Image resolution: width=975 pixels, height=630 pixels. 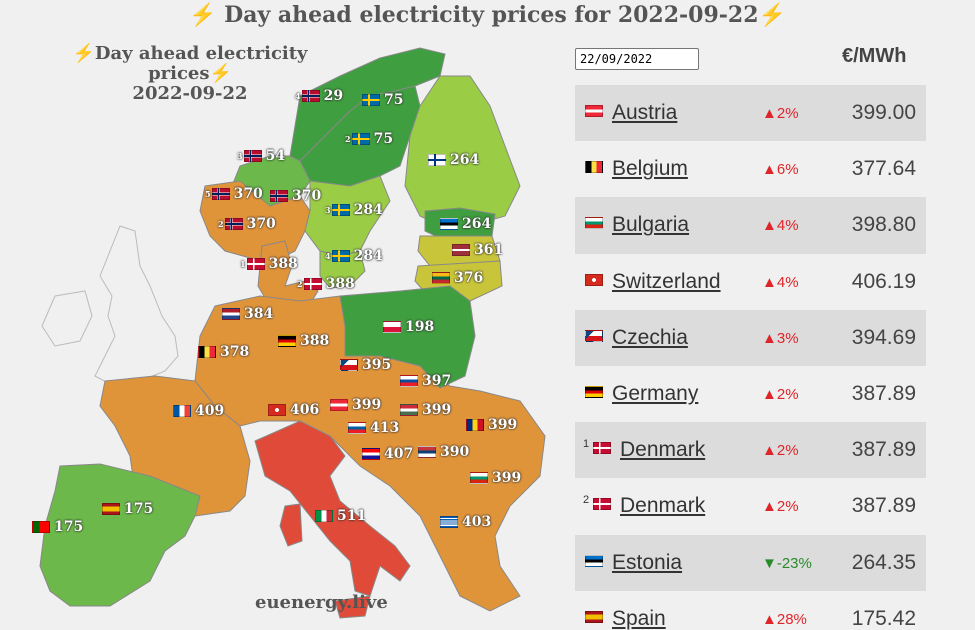 I want to click on map-price-label: 75, so click(x=382, y=100).